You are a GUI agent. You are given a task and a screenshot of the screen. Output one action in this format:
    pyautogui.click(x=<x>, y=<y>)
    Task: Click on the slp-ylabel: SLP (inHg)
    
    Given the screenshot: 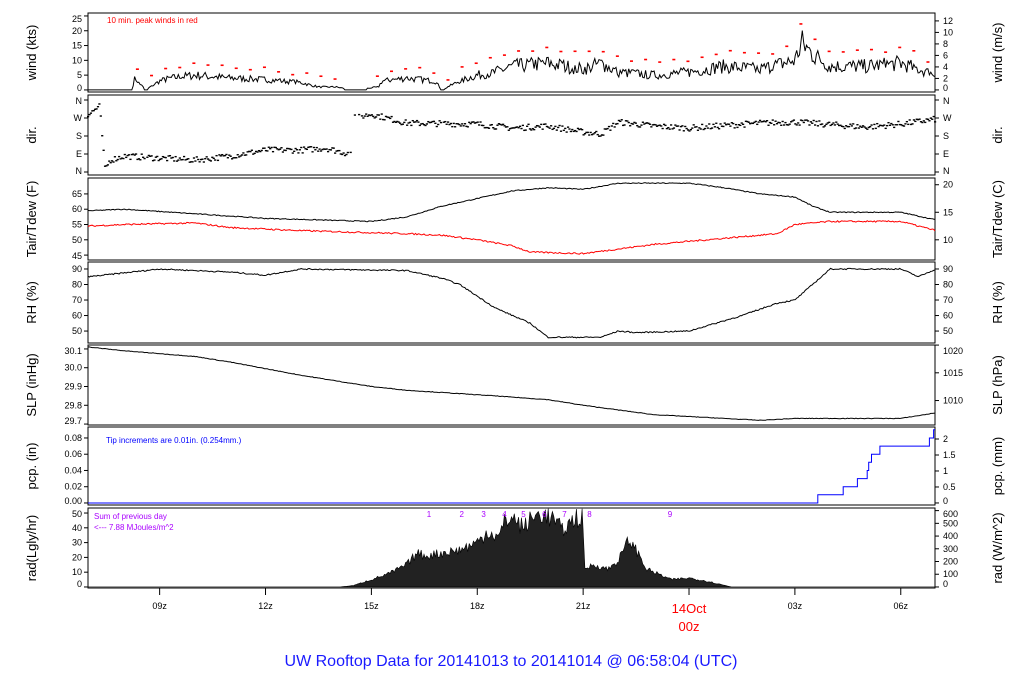 What is the action you would take?
    pyautogui.click(x=31, y=384)
    